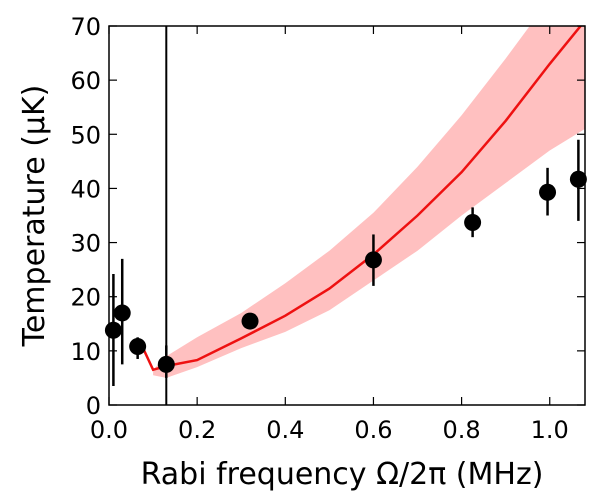  Describe the element at coordinates (85, 189) in the screenshot. I see `y-tick-label: 40` at that location.